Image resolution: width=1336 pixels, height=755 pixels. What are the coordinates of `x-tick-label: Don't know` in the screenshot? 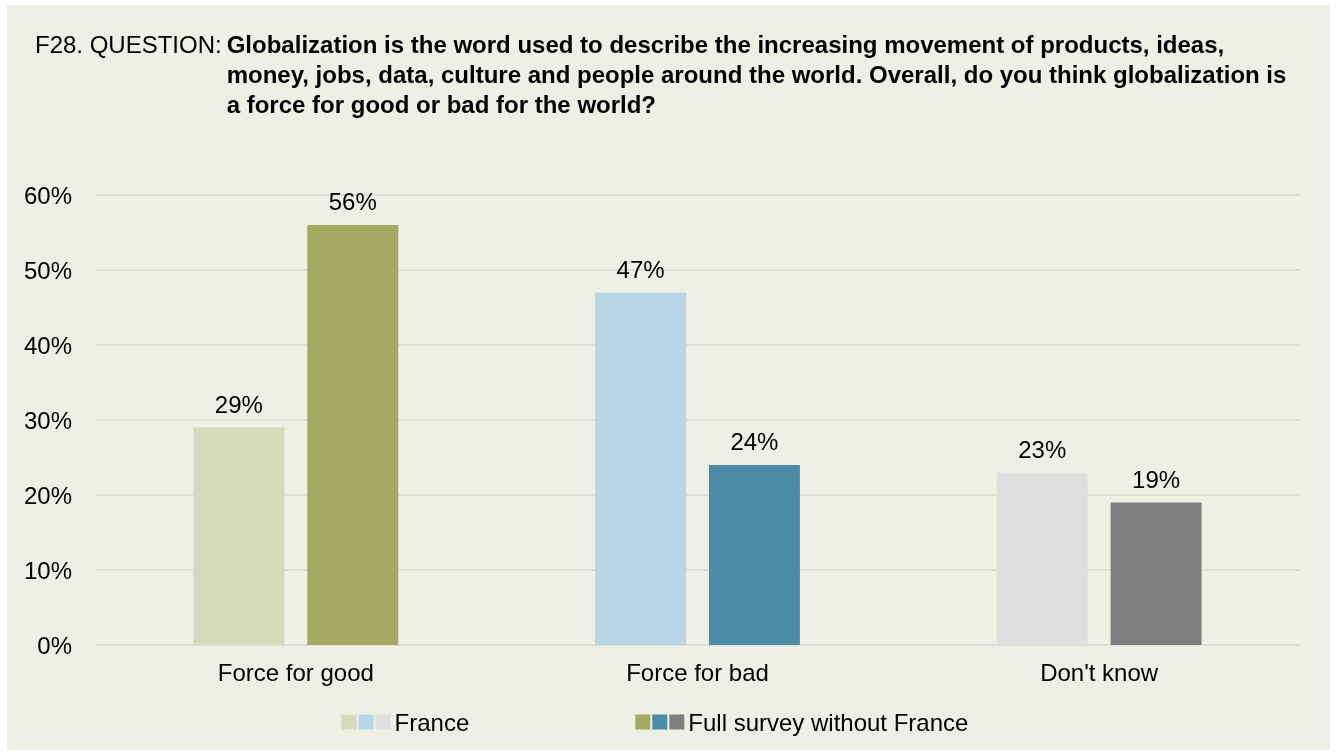 It's located at (1099, 672).